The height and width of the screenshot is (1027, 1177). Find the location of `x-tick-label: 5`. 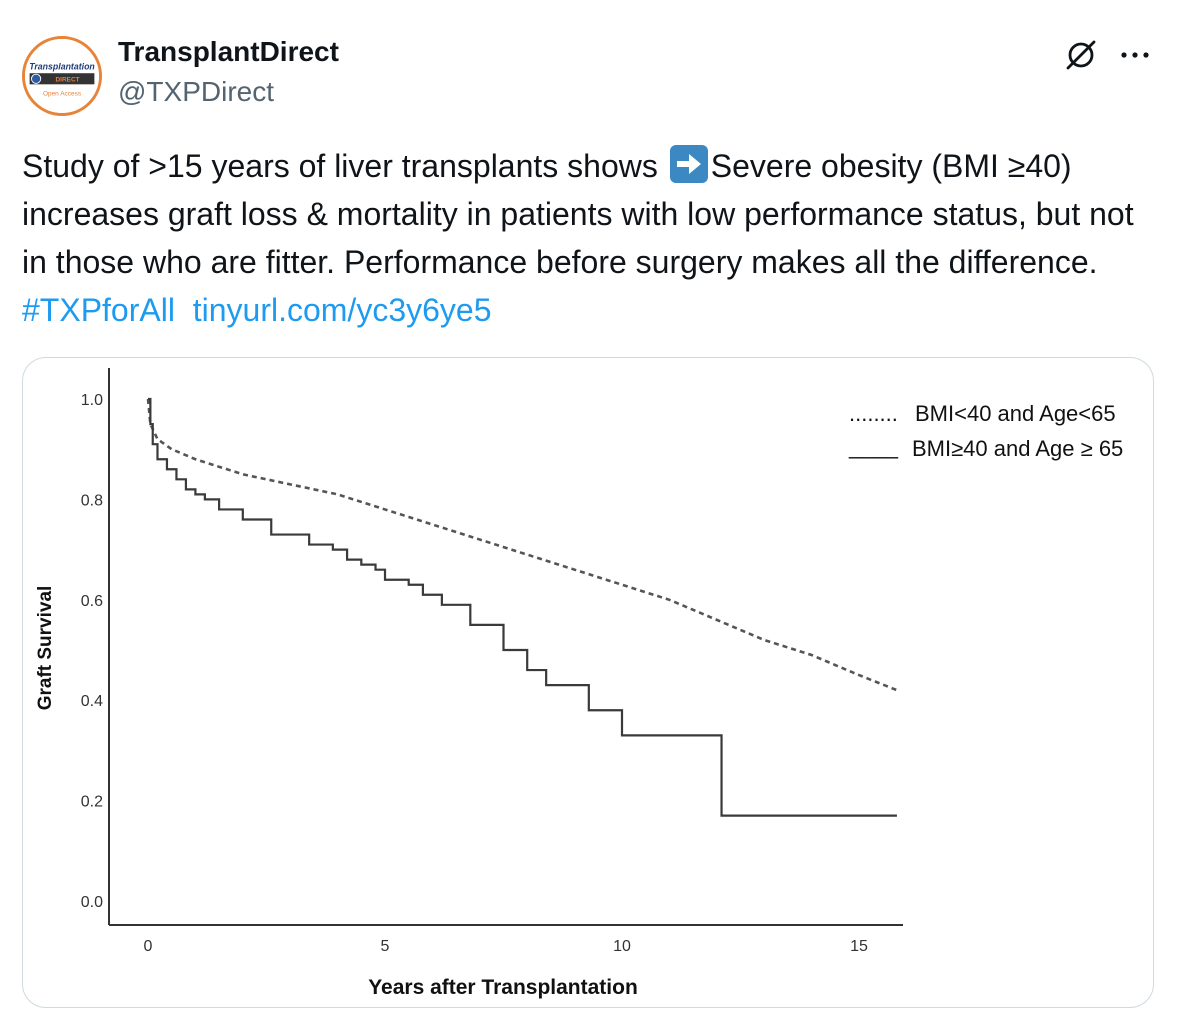

x-tick-label: 5 is located at coordinates (385, 946).